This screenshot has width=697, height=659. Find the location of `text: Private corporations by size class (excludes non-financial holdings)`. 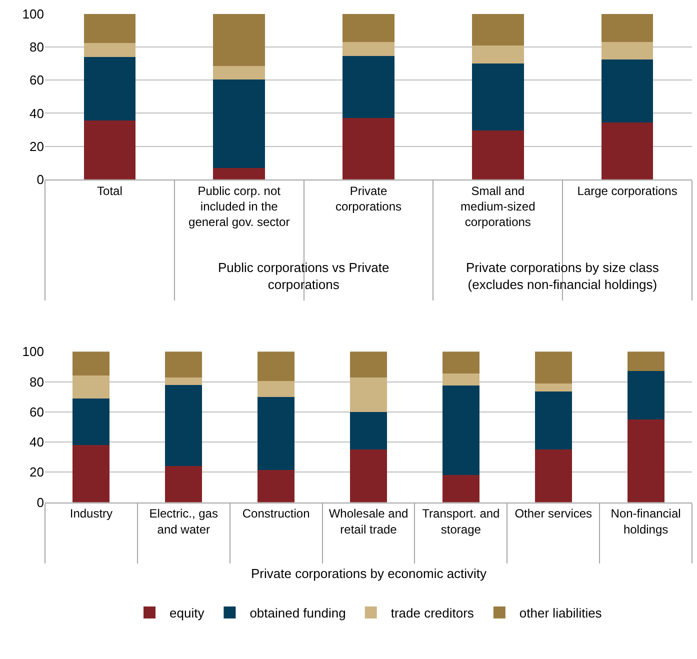

text: Private corporations by size class (excludes non-financial holdings) is located at coordinates (563, 276).